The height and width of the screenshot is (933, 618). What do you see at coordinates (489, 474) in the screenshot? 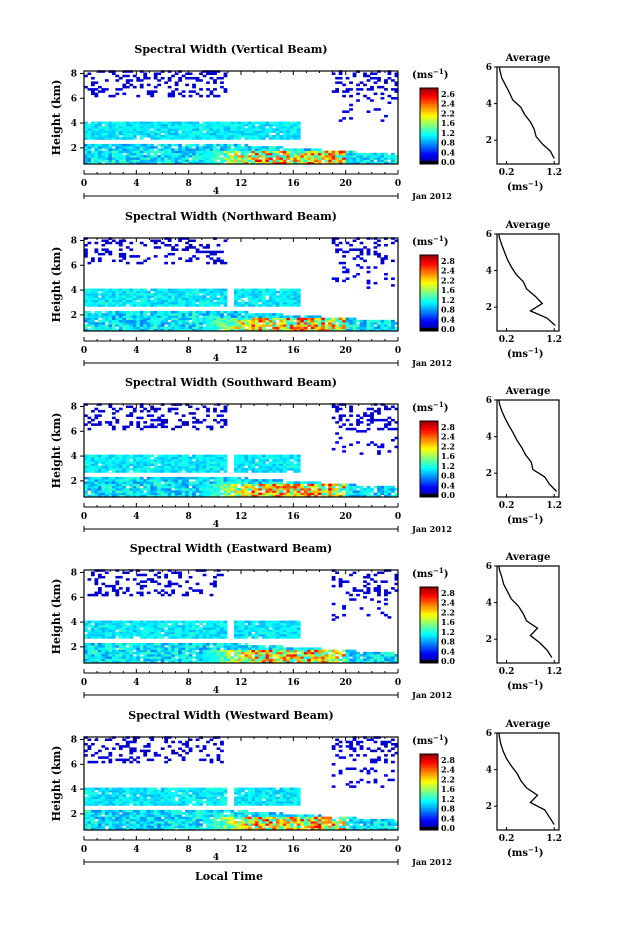
I see `average-y-tick-label: 2` at bounding box center [489, 474].